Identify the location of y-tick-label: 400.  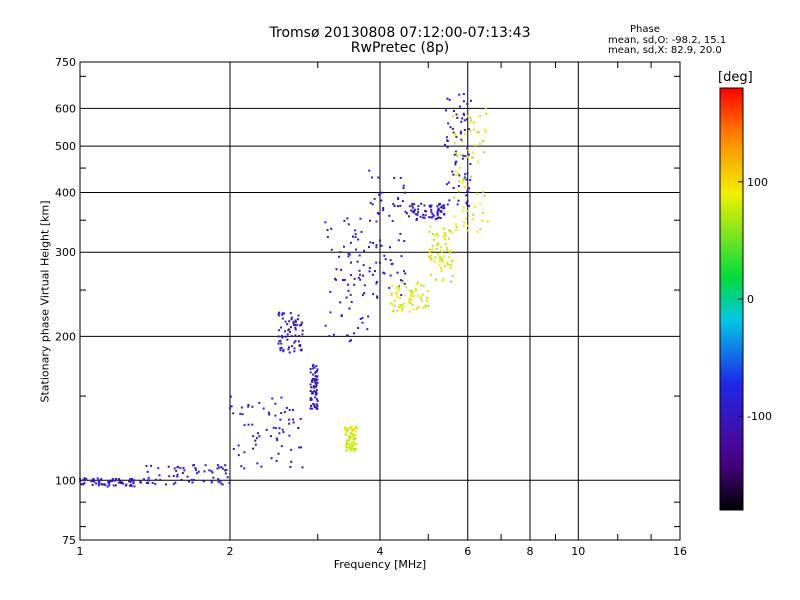
(65, 192).